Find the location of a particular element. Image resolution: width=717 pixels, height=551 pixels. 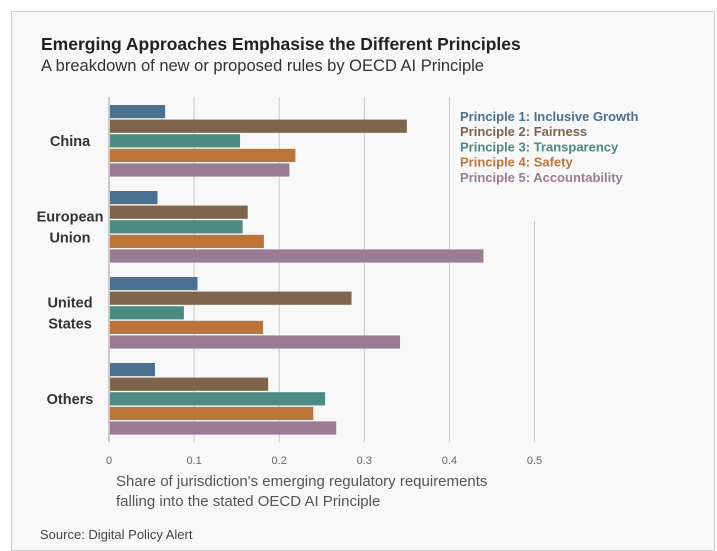

x-tick-label: 0 is located at coordinates (109, 461).